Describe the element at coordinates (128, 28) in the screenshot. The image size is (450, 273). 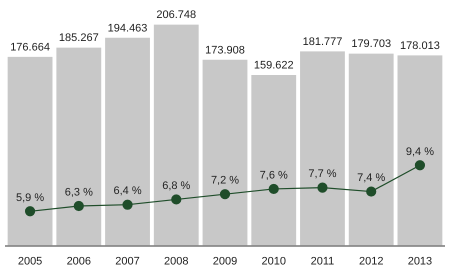
I see `data-label: 194.463` at that location.